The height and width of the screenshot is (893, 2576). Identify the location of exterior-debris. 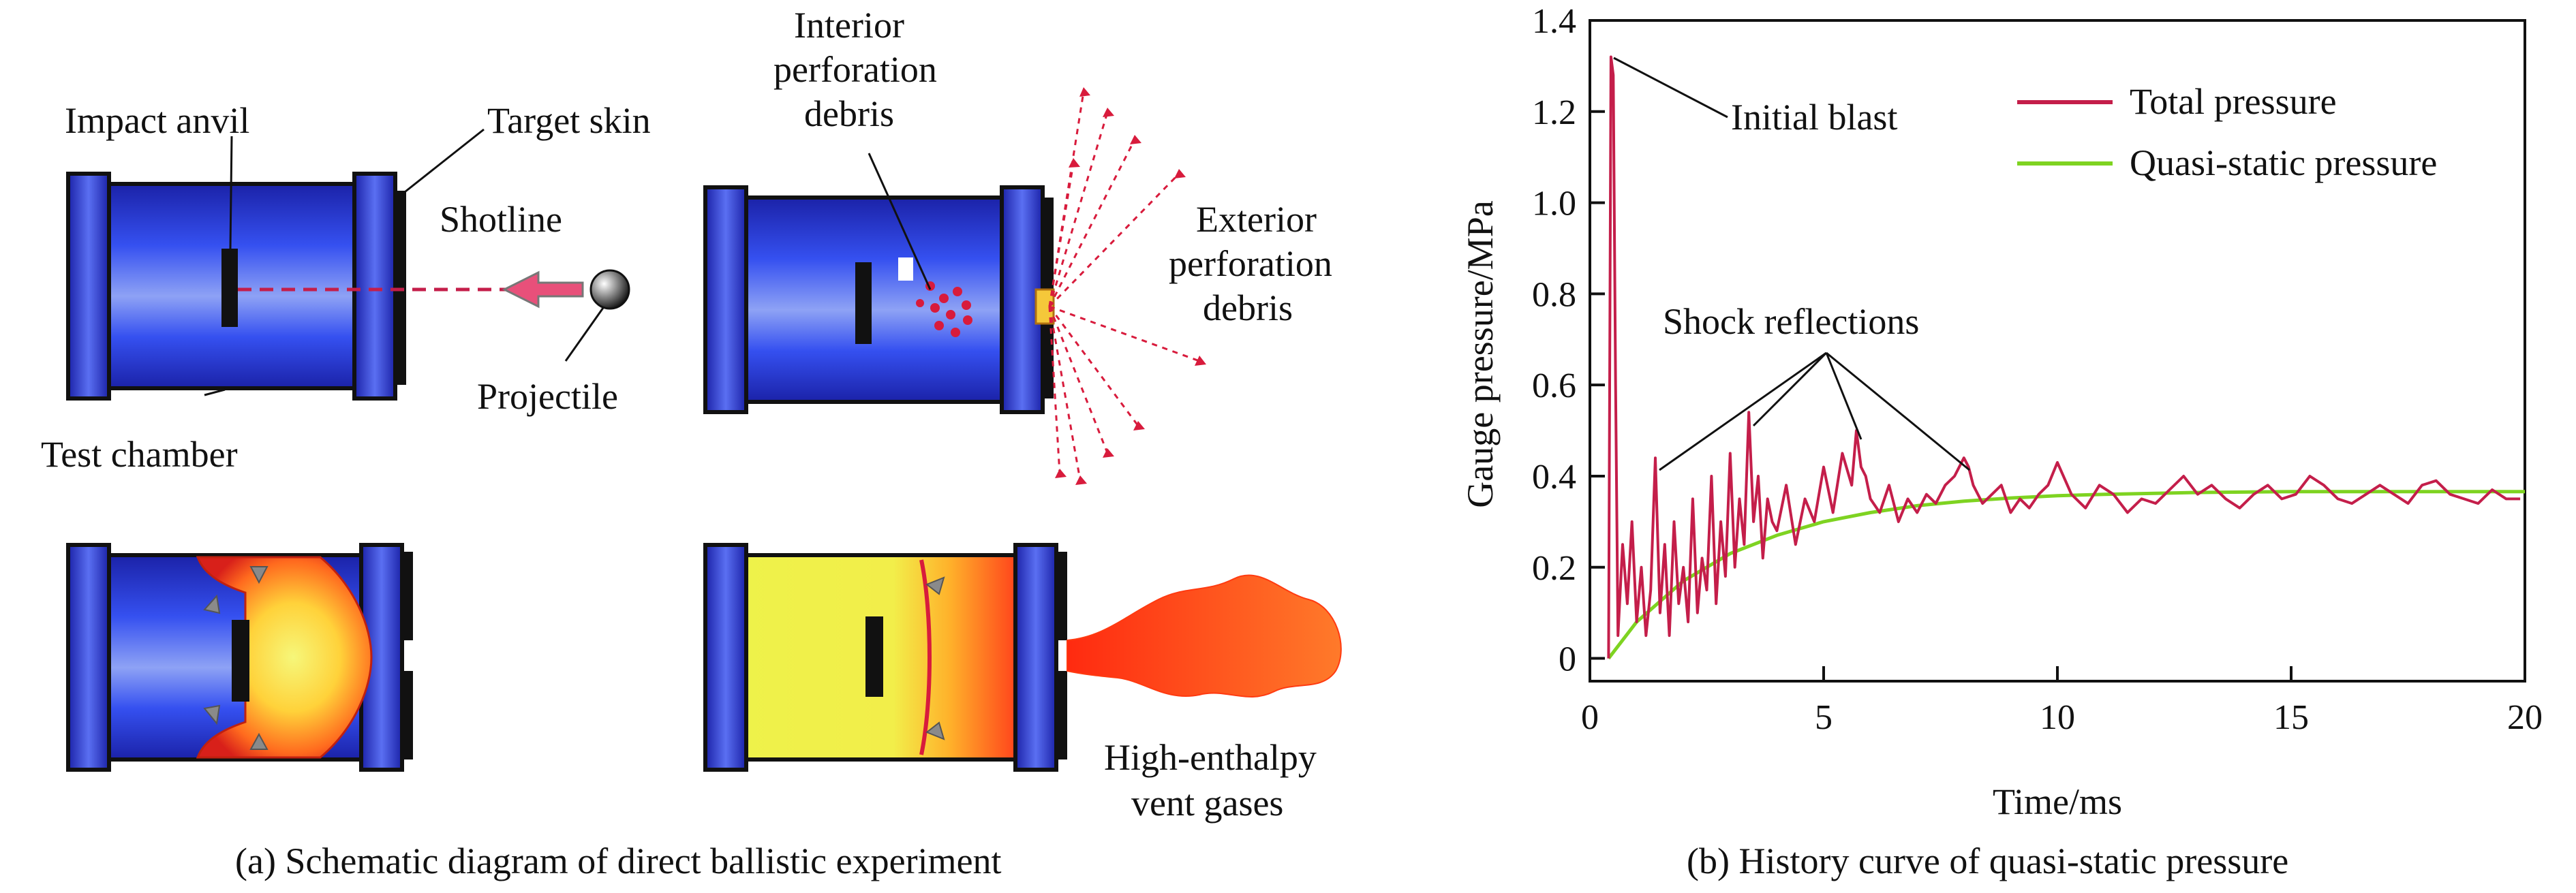
(1130, 286).